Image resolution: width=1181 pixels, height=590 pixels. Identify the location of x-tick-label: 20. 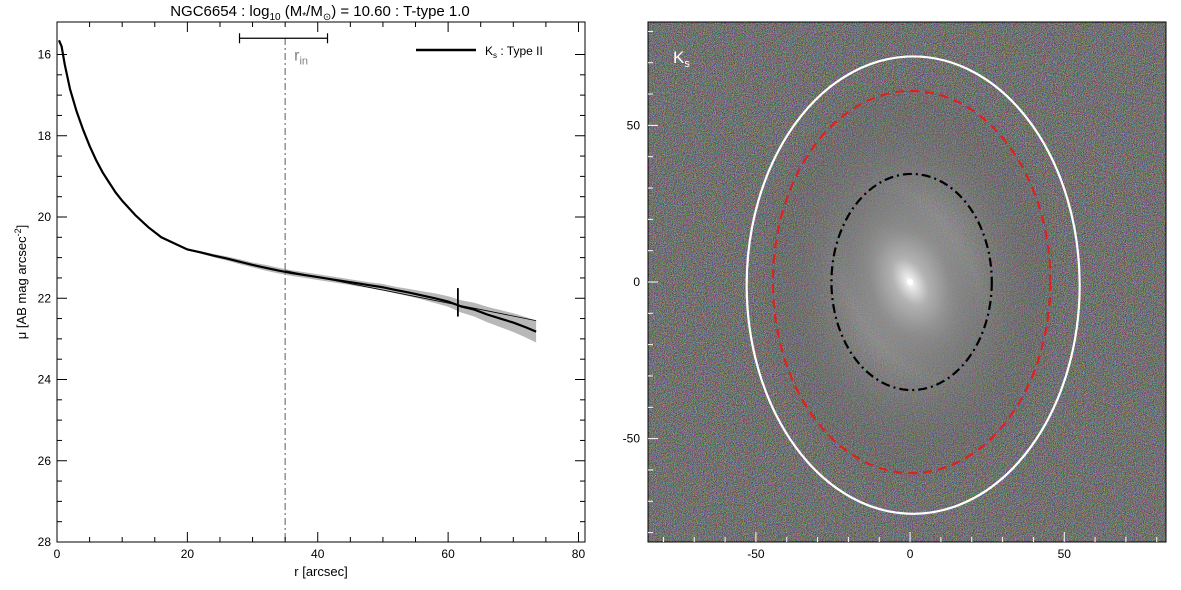
(188, 554).